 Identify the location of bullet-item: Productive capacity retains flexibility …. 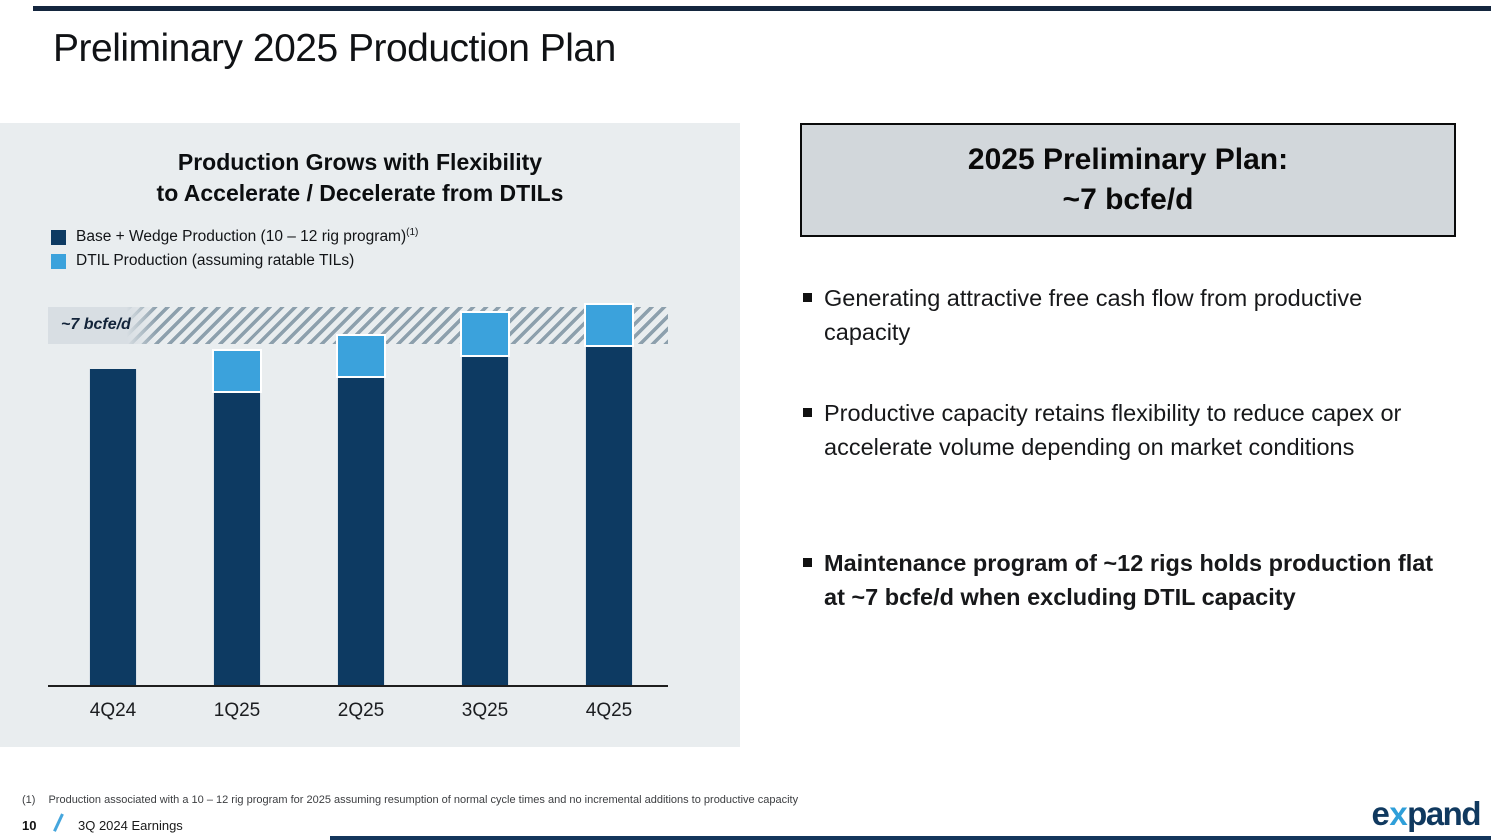
(1127, 430).